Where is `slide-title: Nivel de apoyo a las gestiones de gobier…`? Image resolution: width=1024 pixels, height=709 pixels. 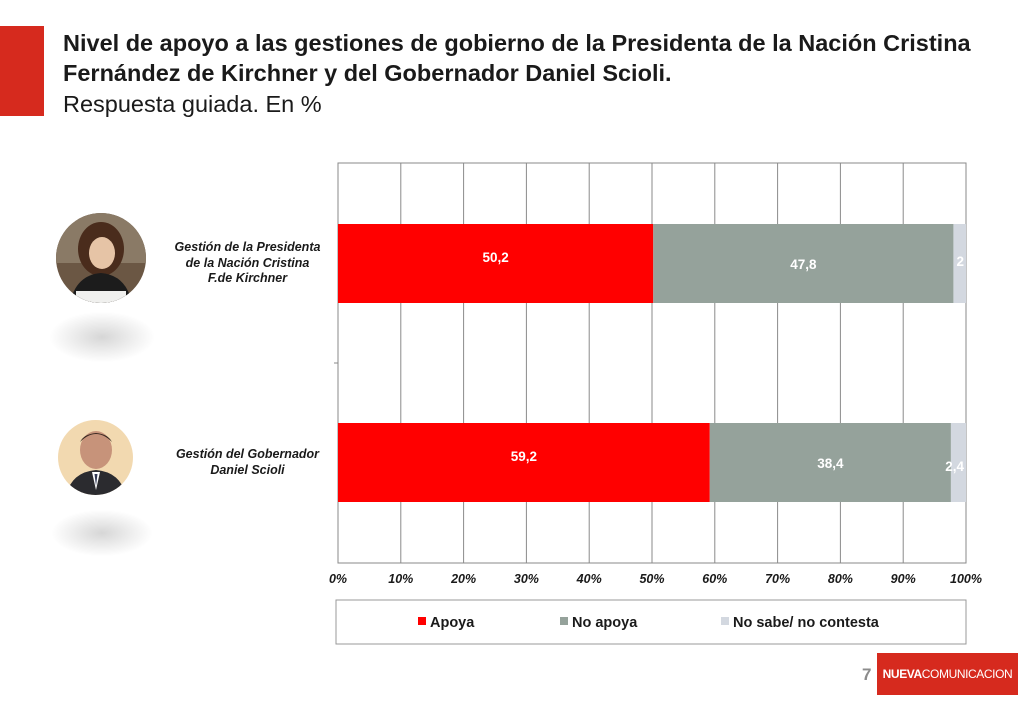
slide-title: Nivel de apoyo a las gestiones de gobier… is located at coordinates (517, 58).